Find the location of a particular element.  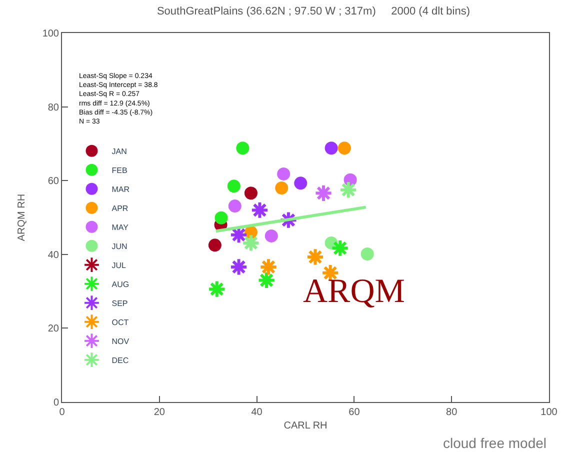

y-axis-title: ARQM RH is located at coordinates (22, 218).